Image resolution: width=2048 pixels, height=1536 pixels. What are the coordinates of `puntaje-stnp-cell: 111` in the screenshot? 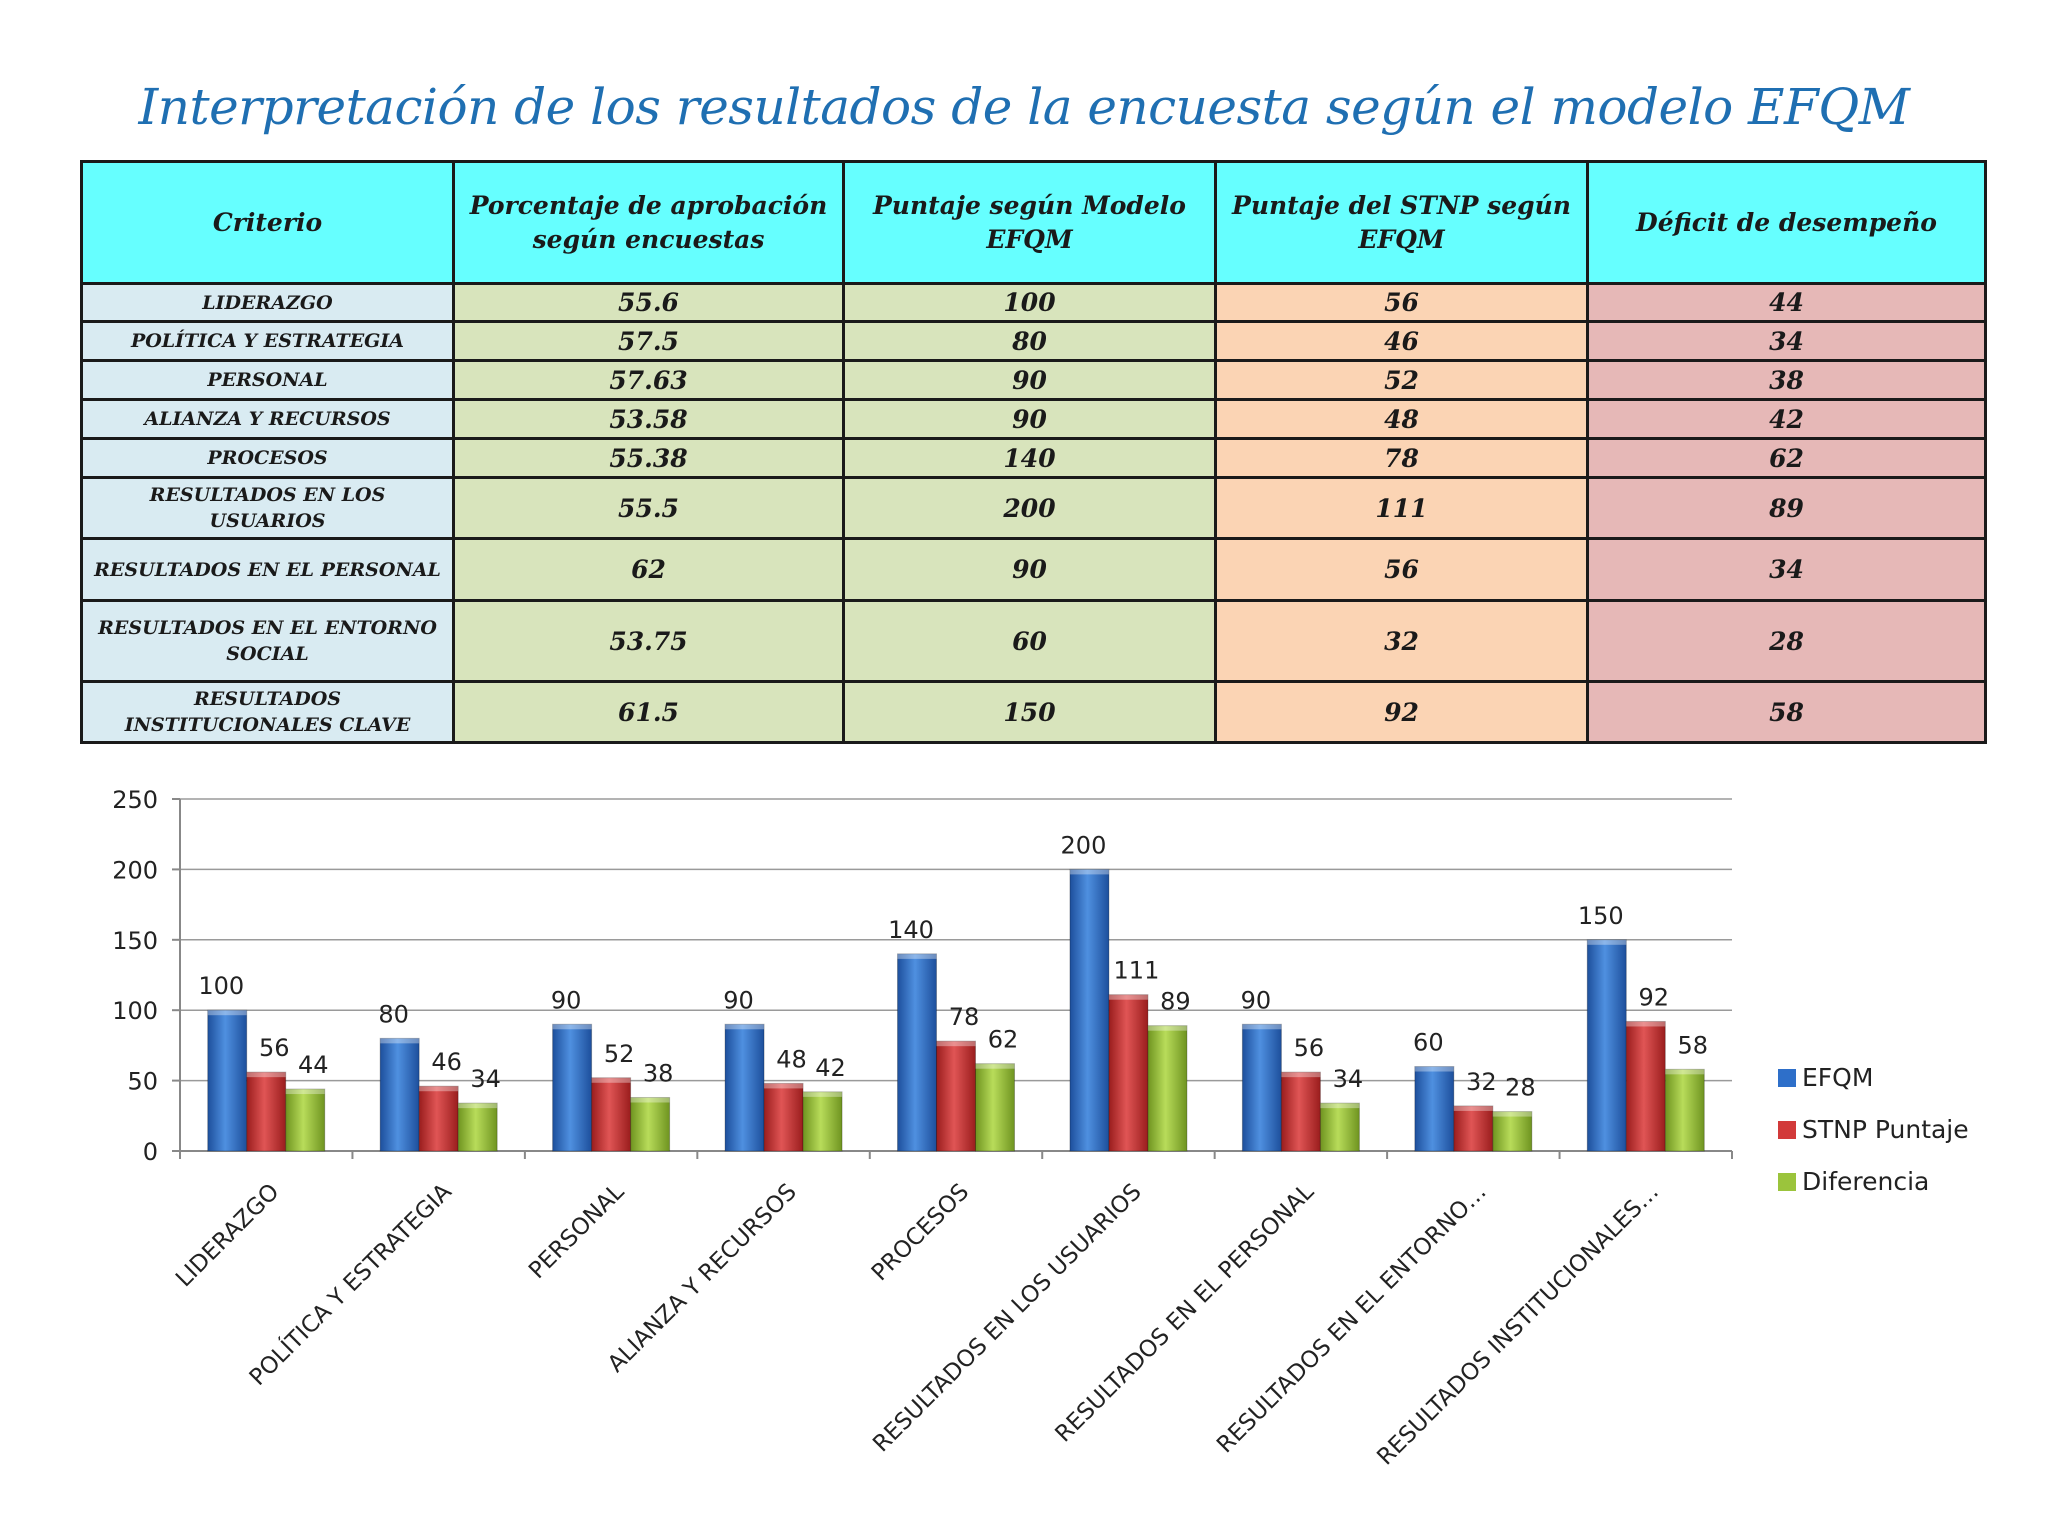 It's located at (1401, 508).